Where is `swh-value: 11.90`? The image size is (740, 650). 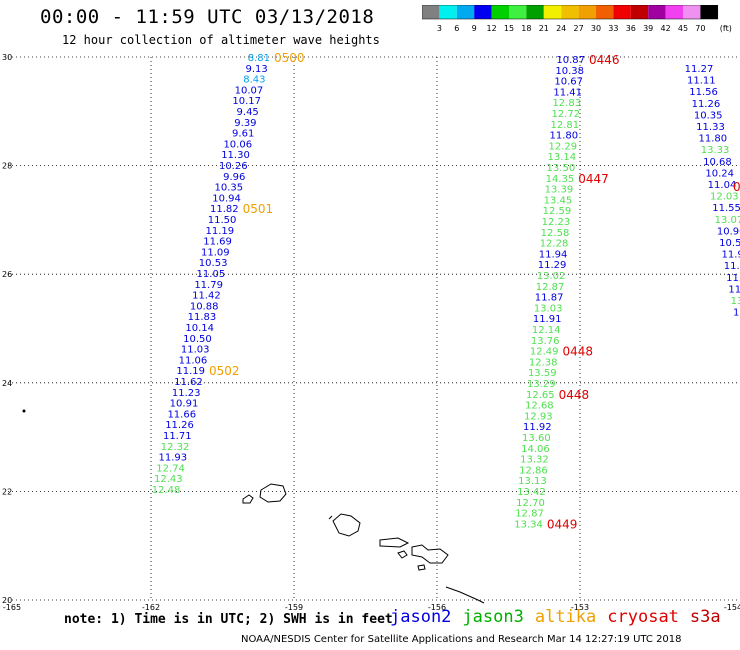
swh-value: 11.90 is located at coordinates (733, 278).